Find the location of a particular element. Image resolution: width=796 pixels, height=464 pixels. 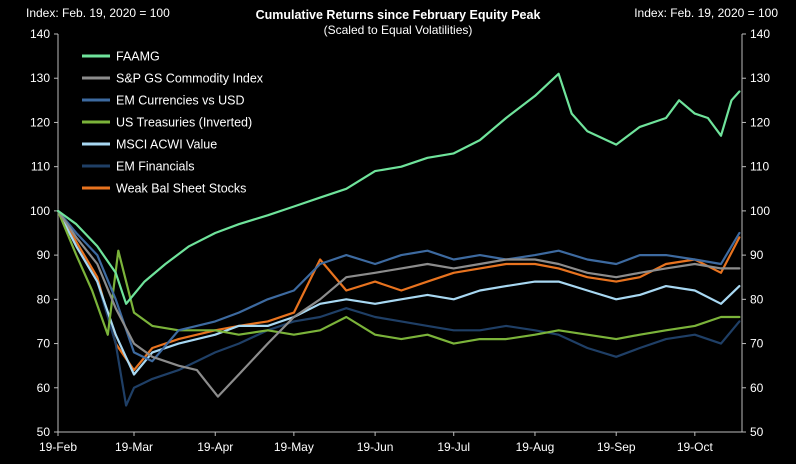

legend-label: Weak Bal Sheet Stocks is located at coordinates (181, 189).